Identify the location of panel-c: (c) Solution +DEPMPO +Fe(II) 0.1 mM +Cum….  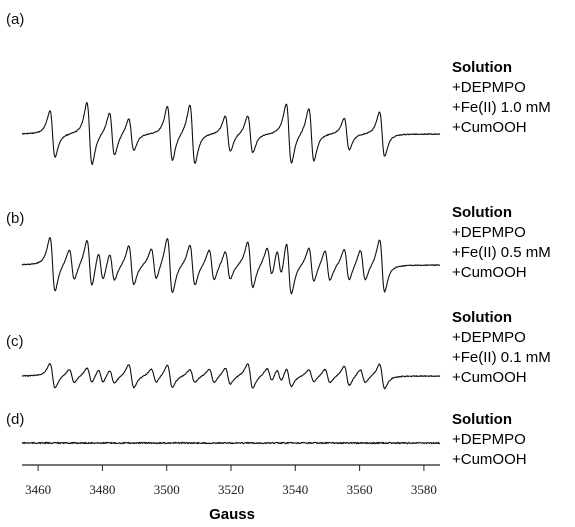
(278, 349).